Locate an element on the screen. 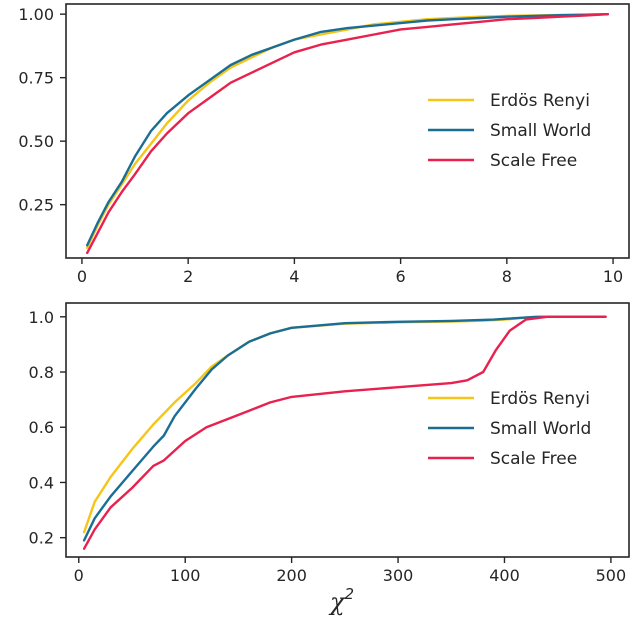 The image size is (638, 622). x-tick-label: 10 is located at coordinates (613, 276).